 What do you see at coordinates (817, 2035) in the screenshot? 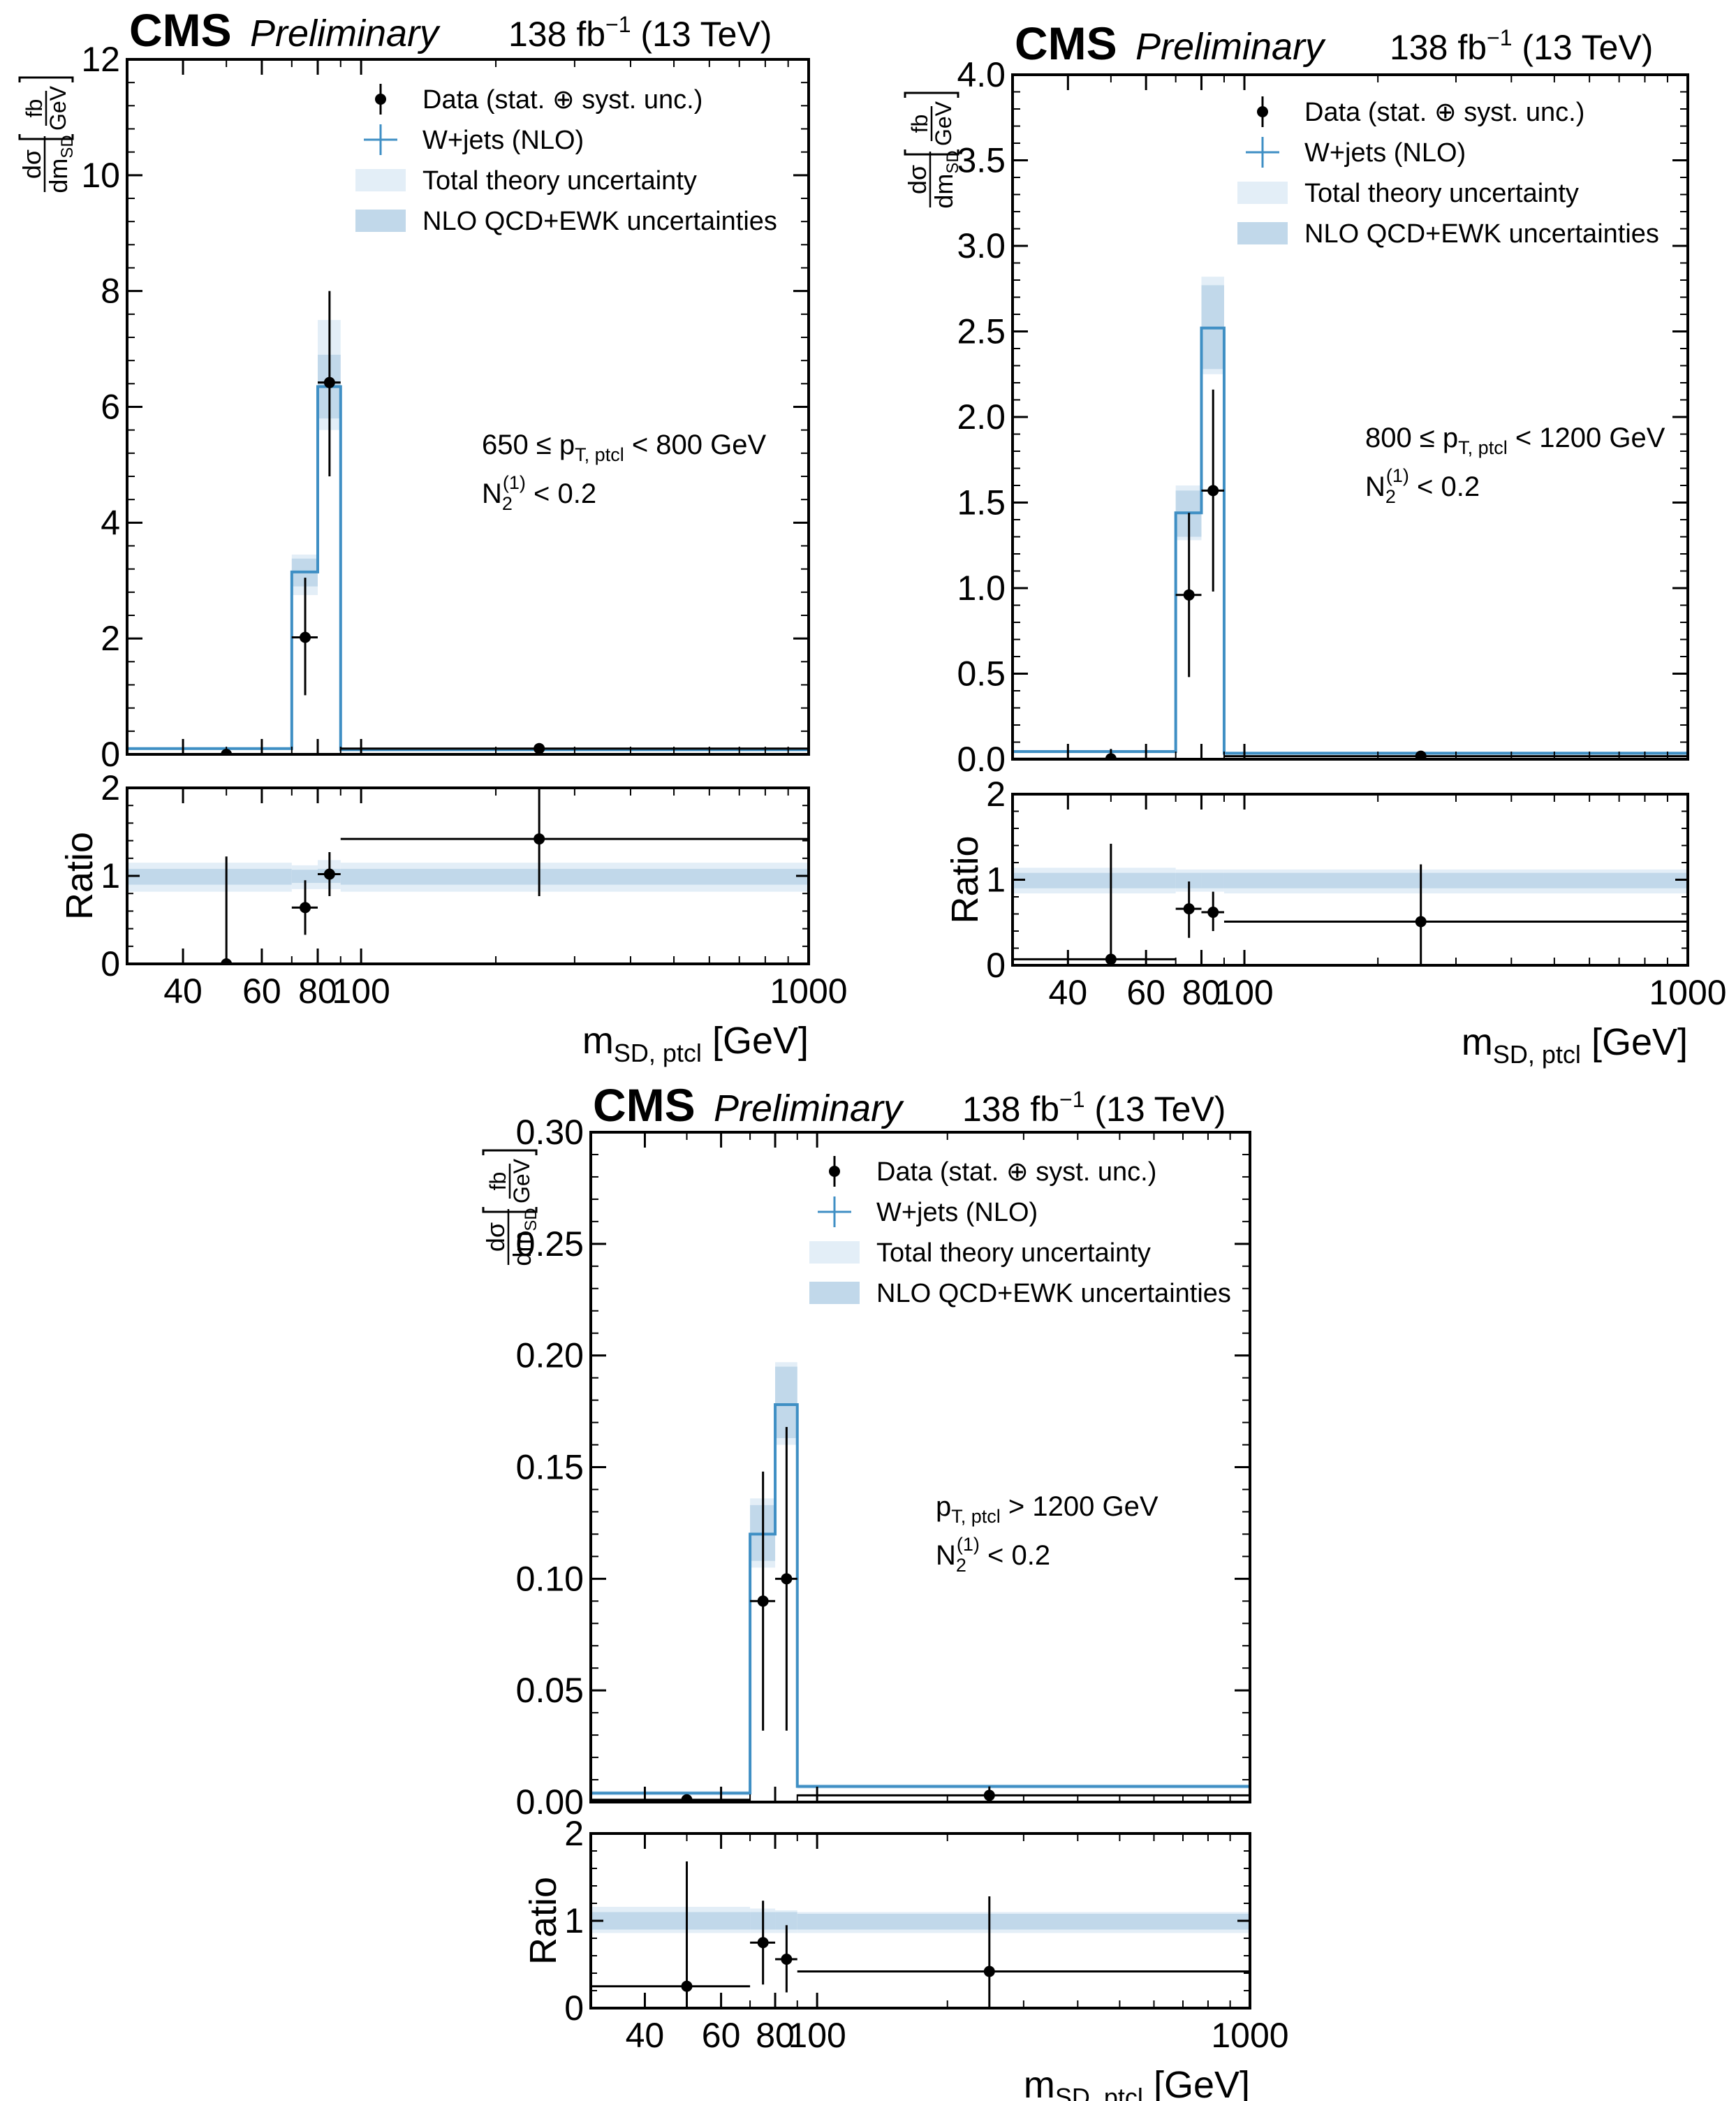
I see `x-tick-label: 100` at bounding box center [817, 2035].